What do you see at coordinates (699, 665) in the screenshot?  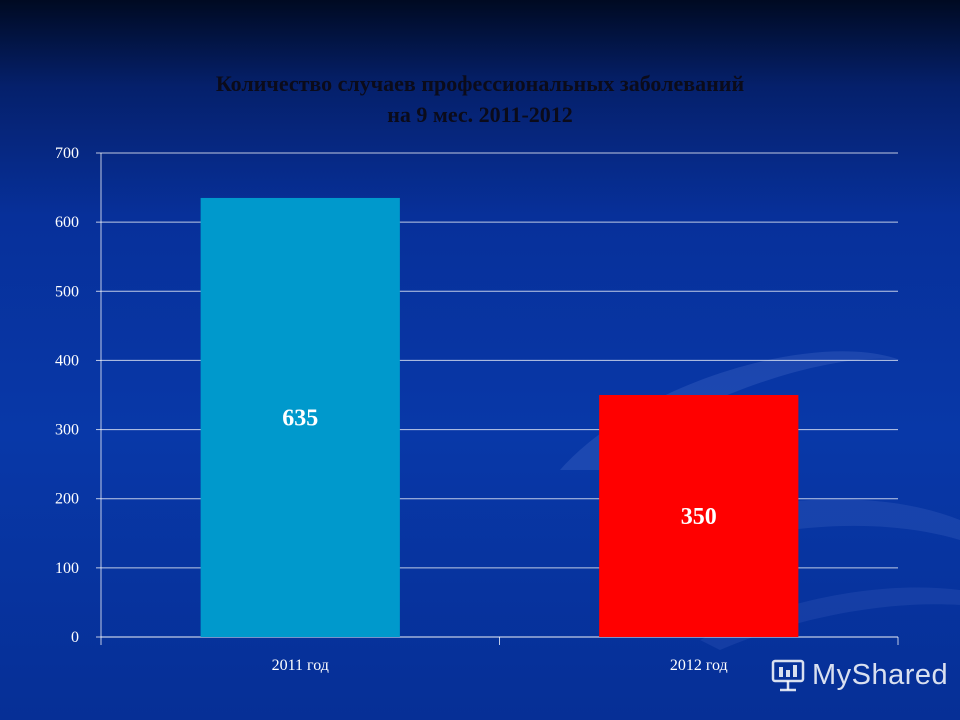 I see `x-tick-label: 2012 год` at bounding box center [699, 665].